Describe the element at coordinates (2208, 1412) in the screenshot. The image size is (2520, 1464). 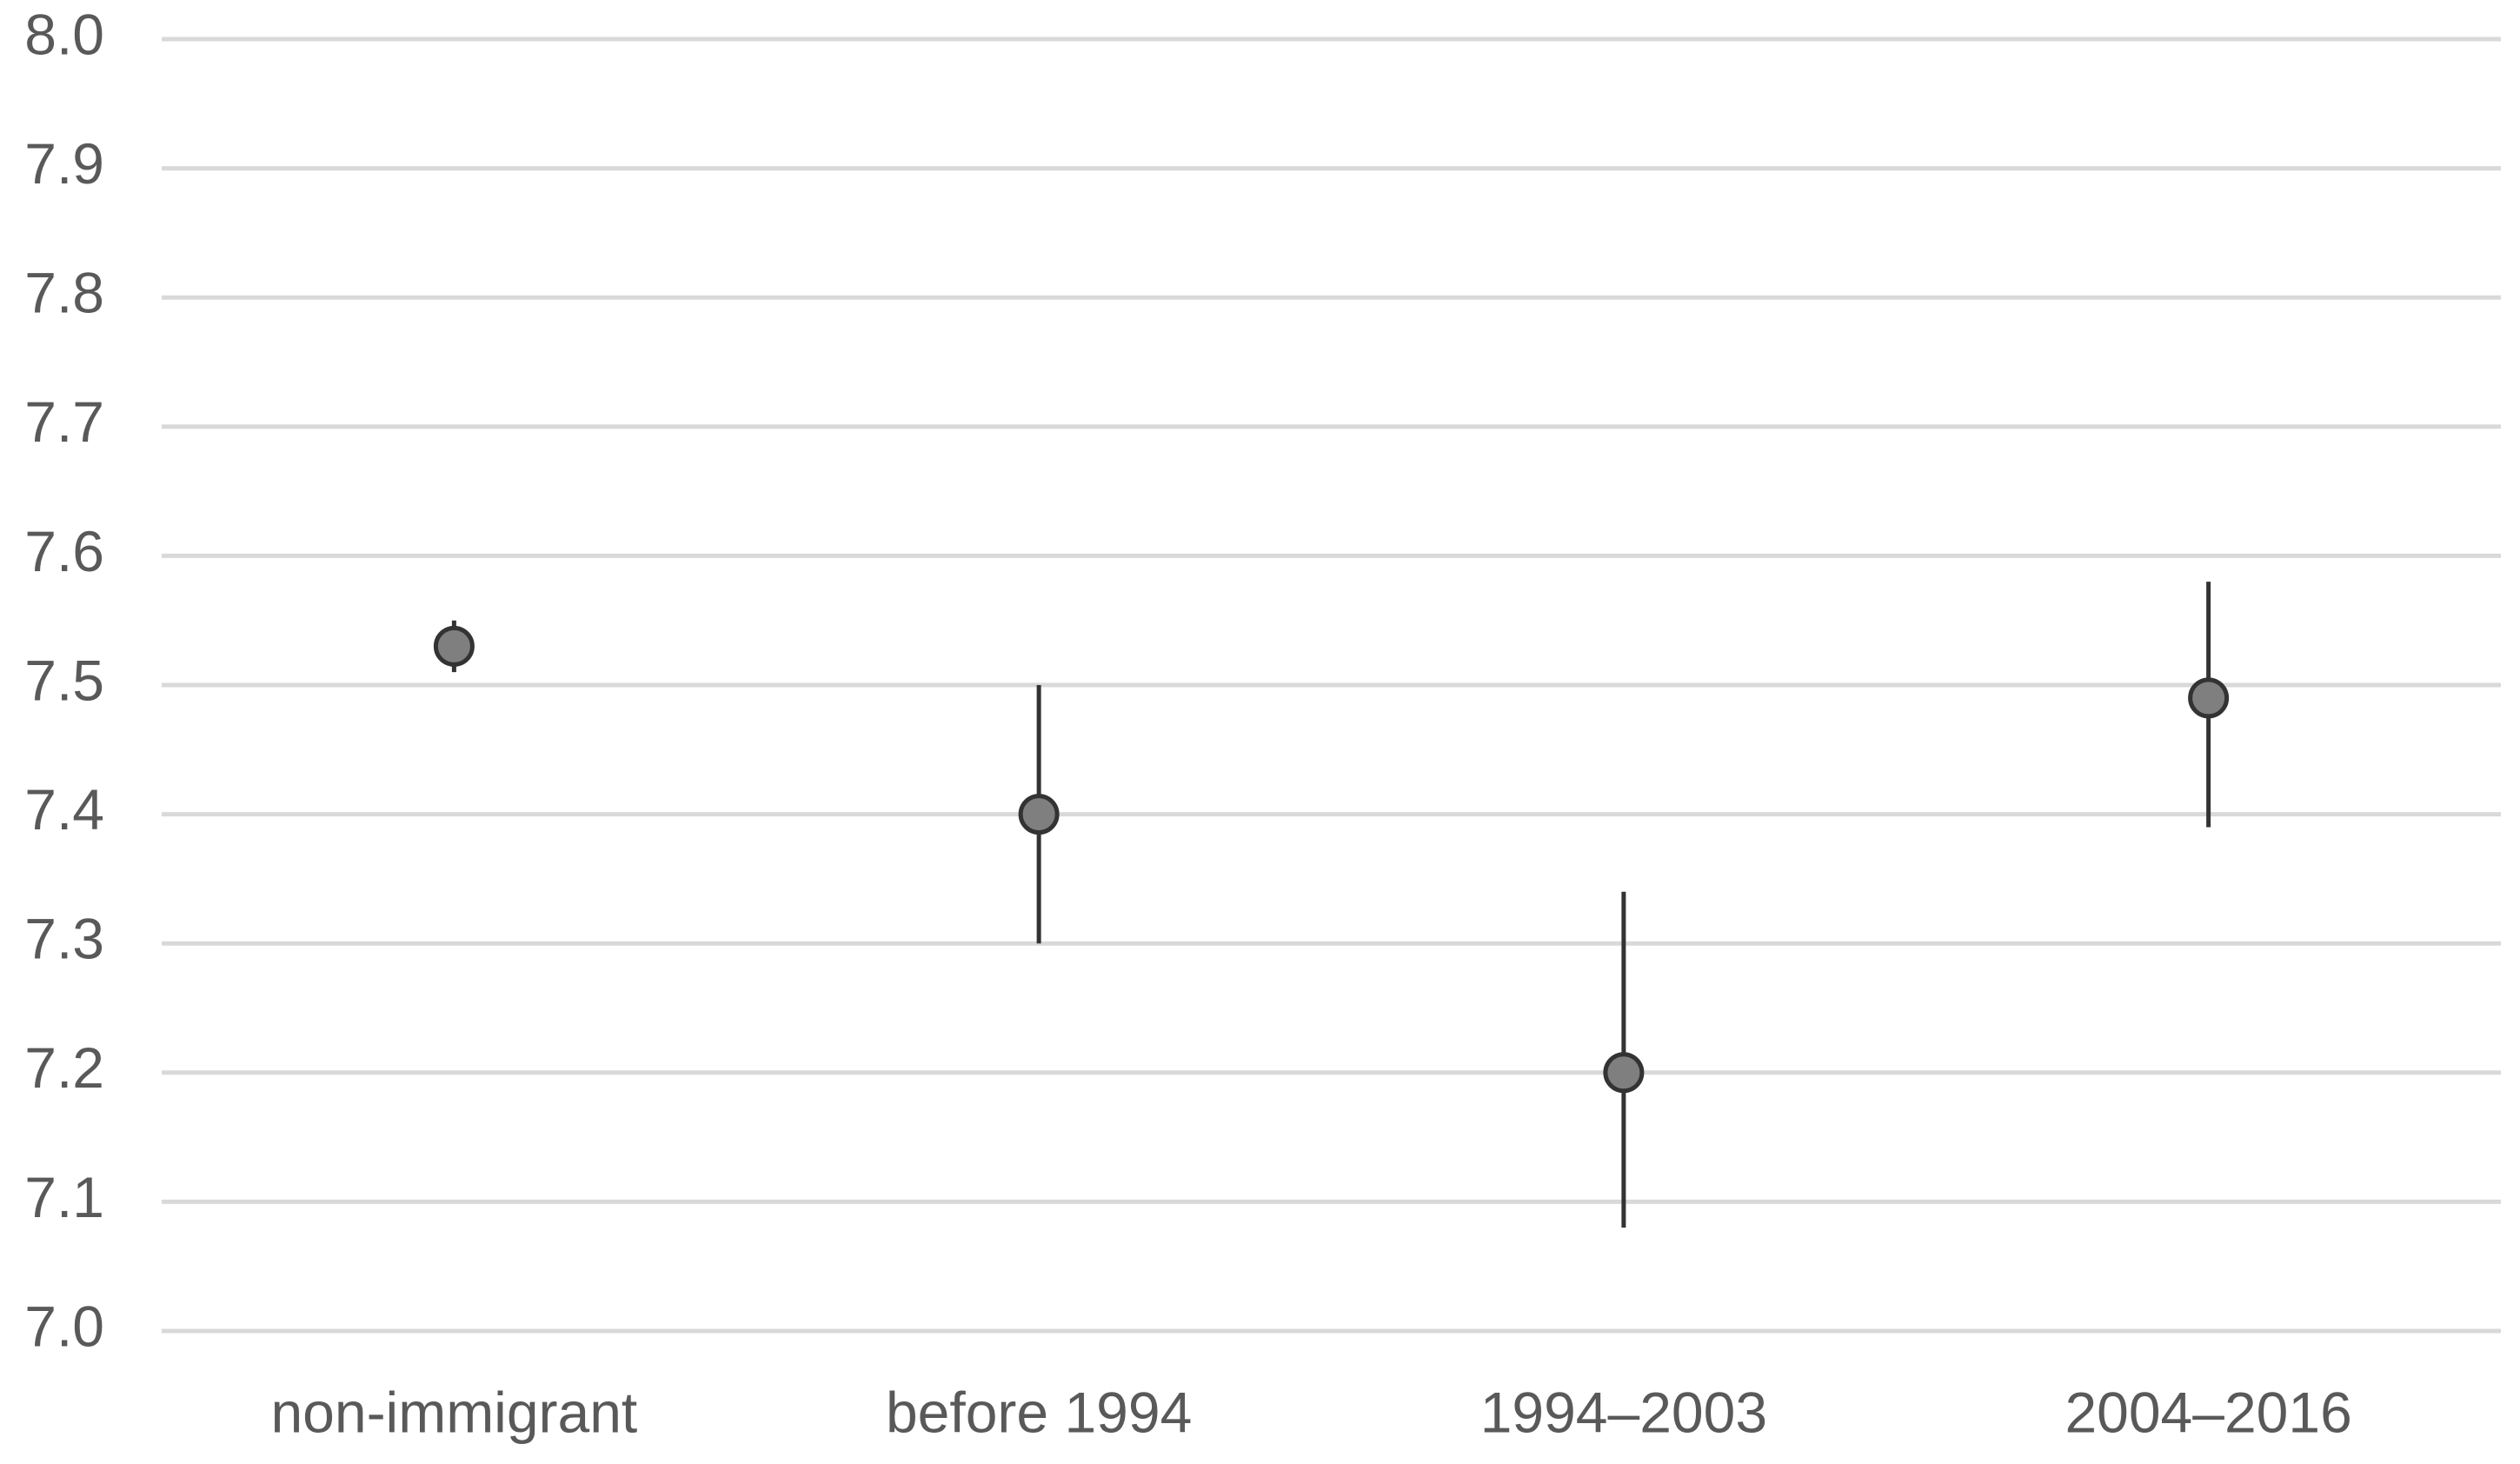
I see `x-tick-label: 2004–2016` at that location.